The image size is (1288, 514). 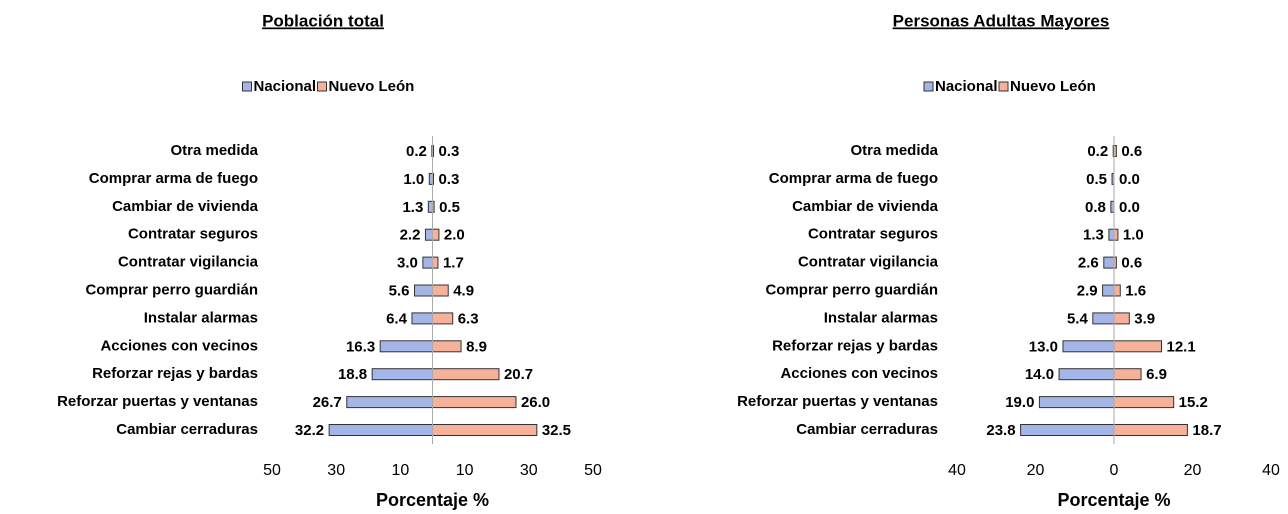 What do you see at coordinates (518, 374) in the screenshot?
I see `value-label: 20.7` at bounding box center [518, 374].